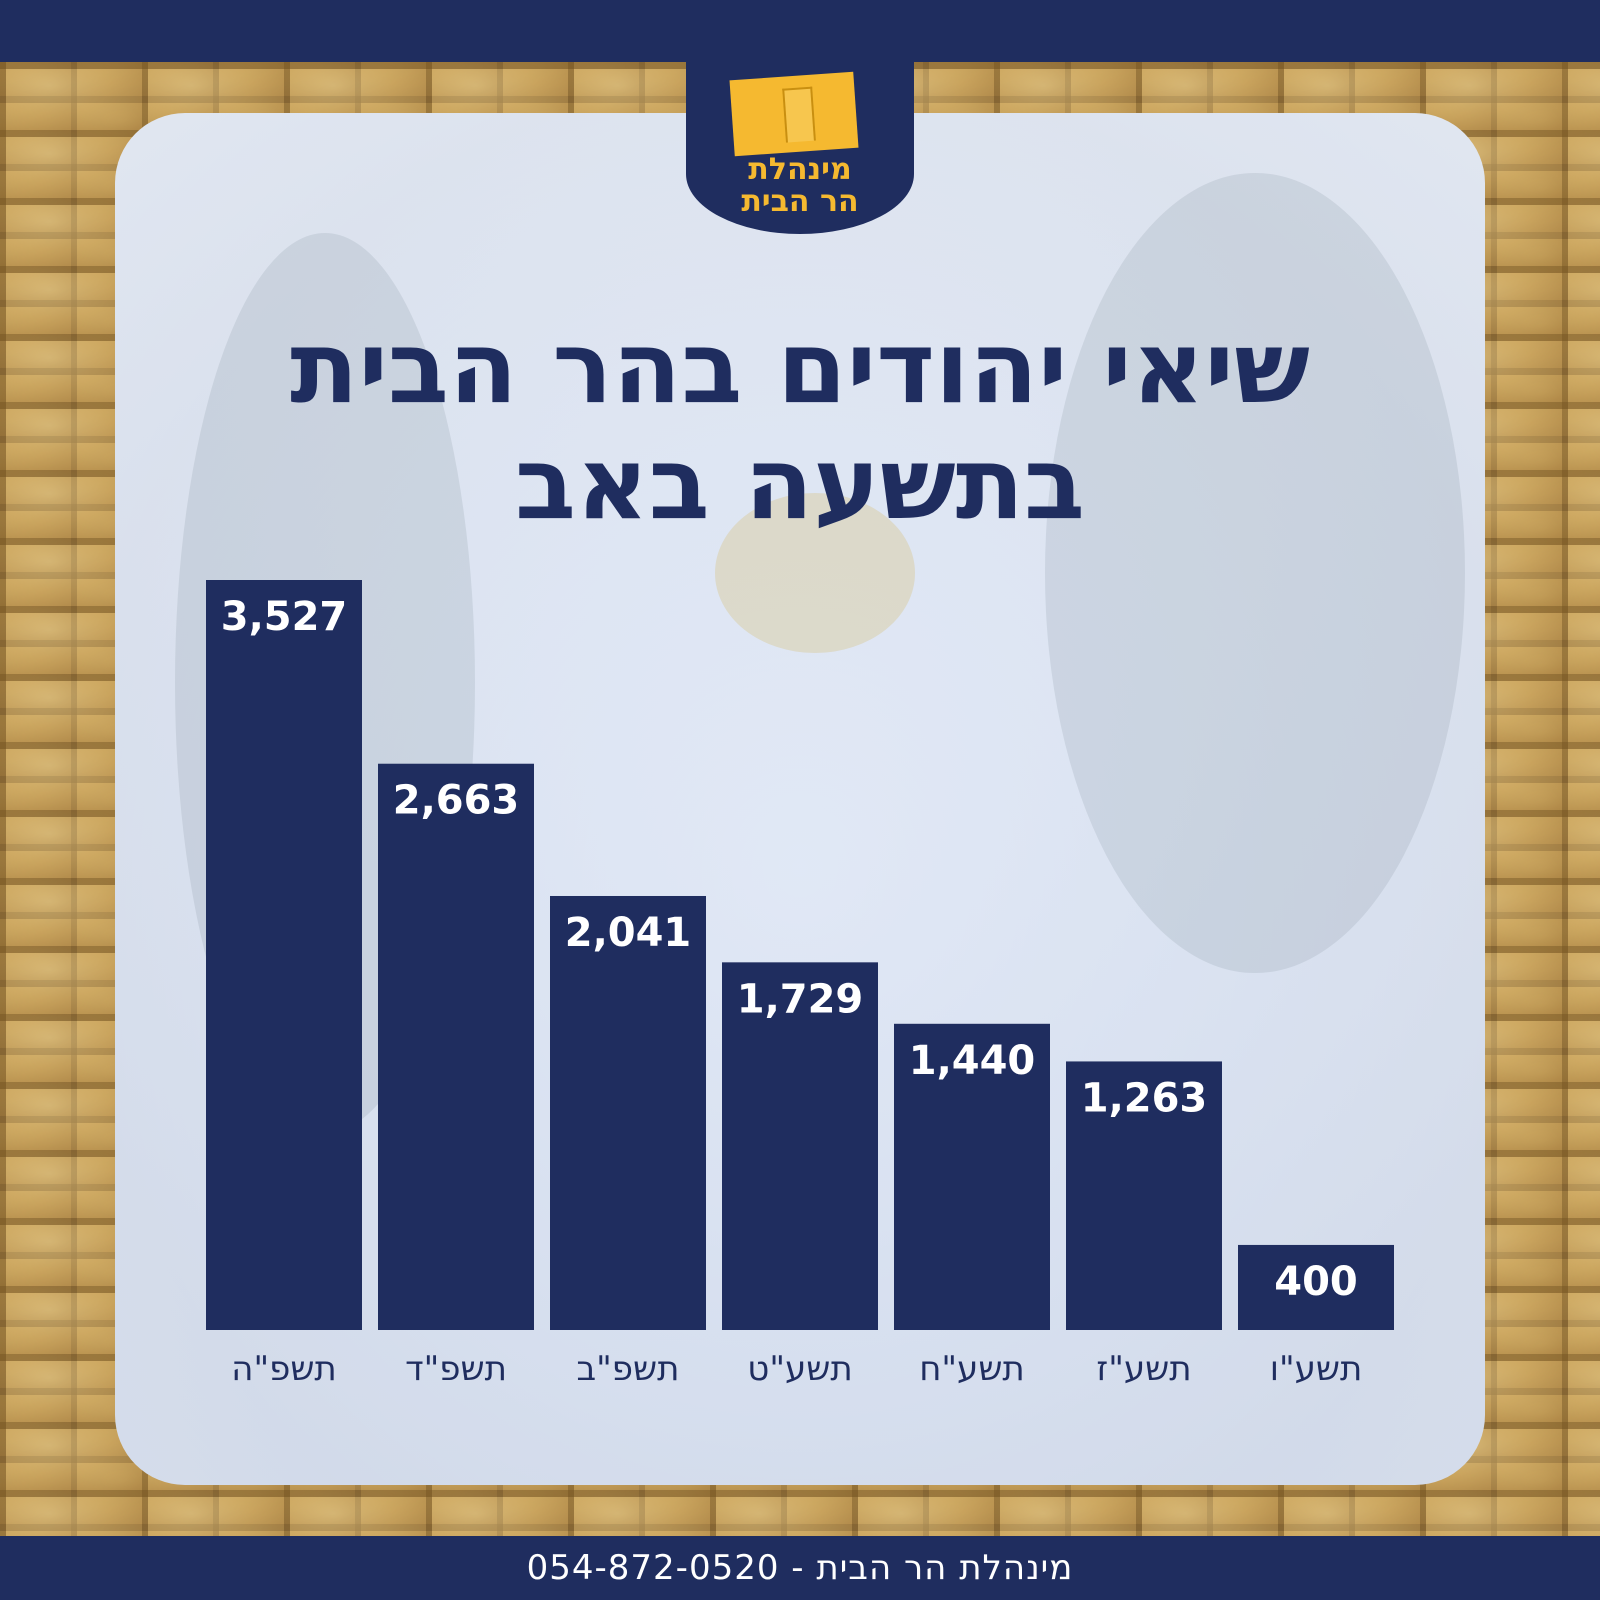  I want to click on chart-title: שיאי יהודים בהר הבית בתשעה באב, so click(800, 426).